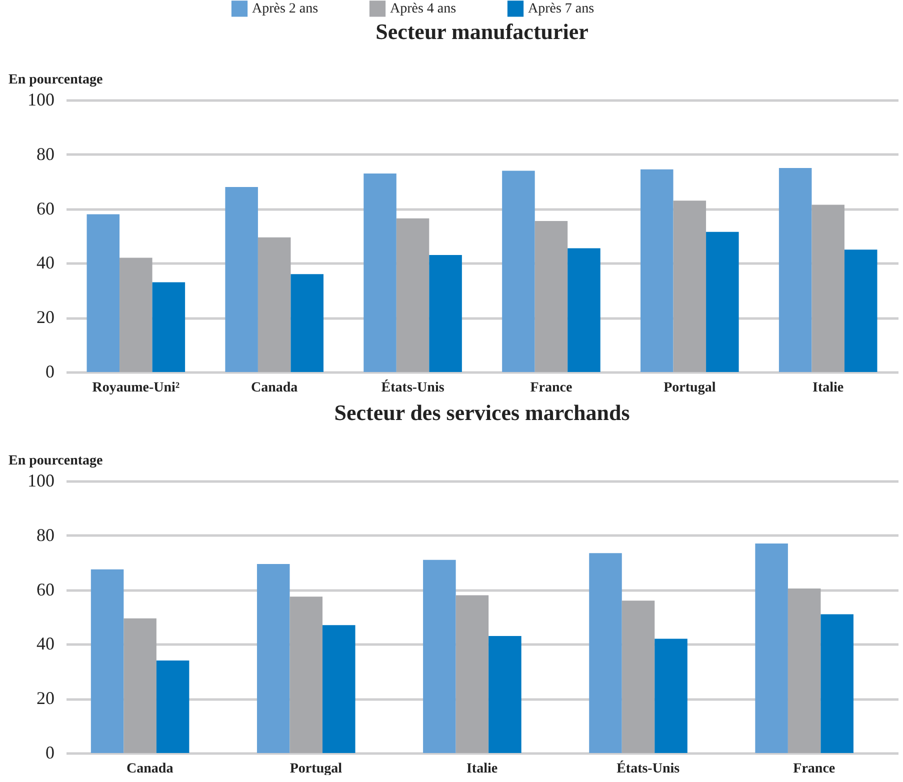 Image resolution: width=903 pixels, height=782 pixels. Describe the element at coordinates (482, 31) in the screenshot. I see `chart-title: Secteur manufacturier` at that location.